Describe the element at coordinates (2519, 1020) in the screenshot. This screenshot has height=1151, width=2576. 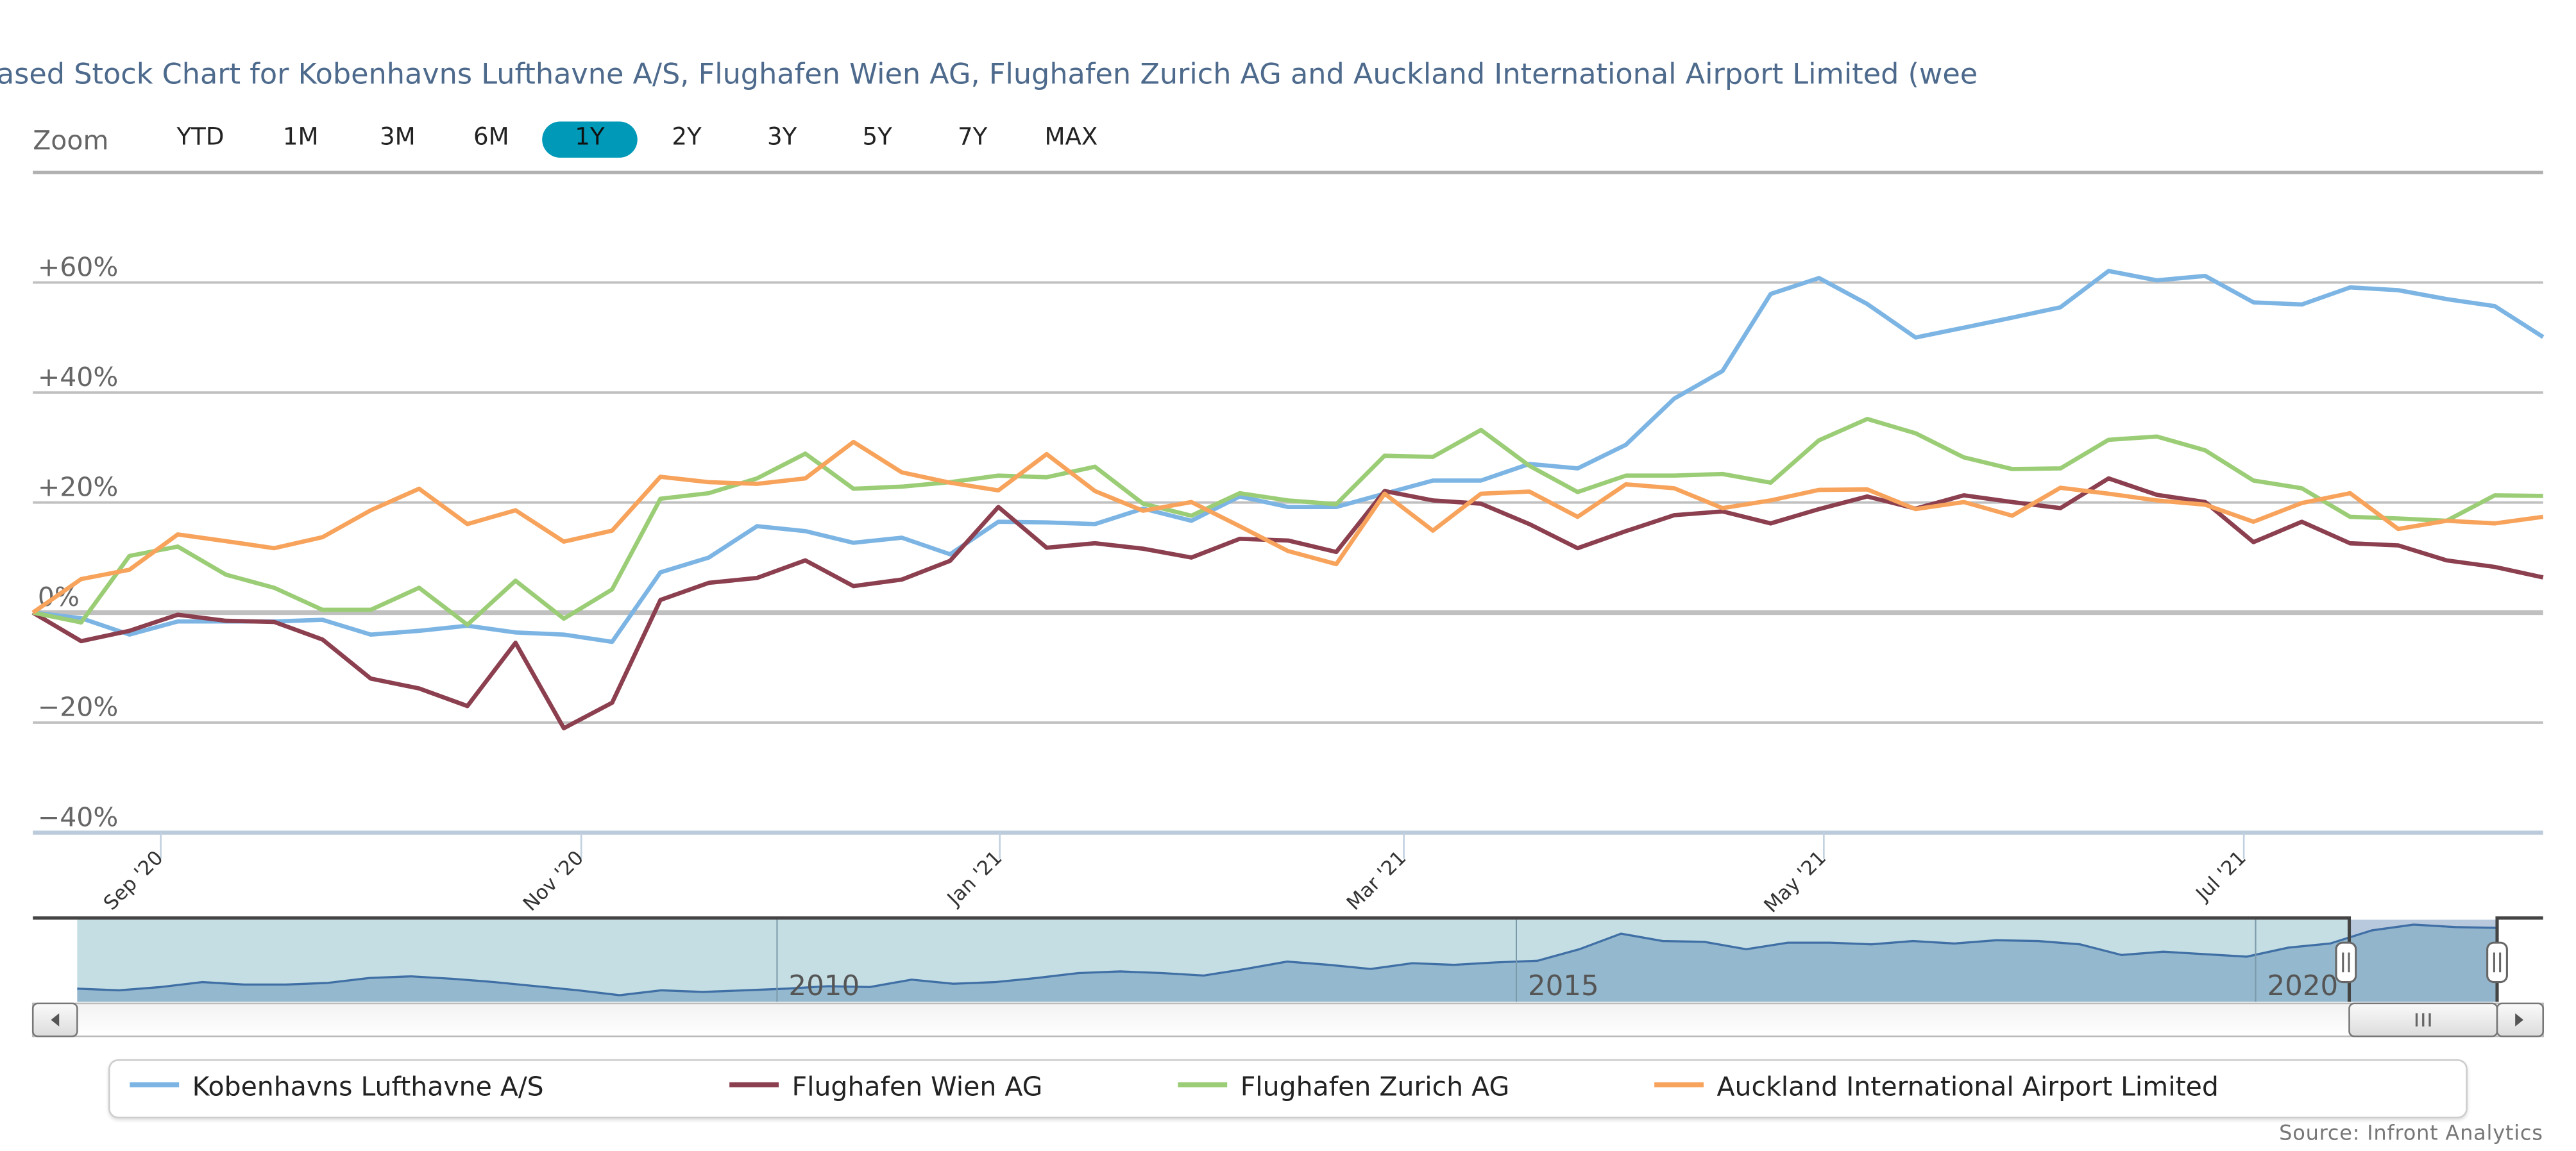
I see `arrow-right-icon` at that location.